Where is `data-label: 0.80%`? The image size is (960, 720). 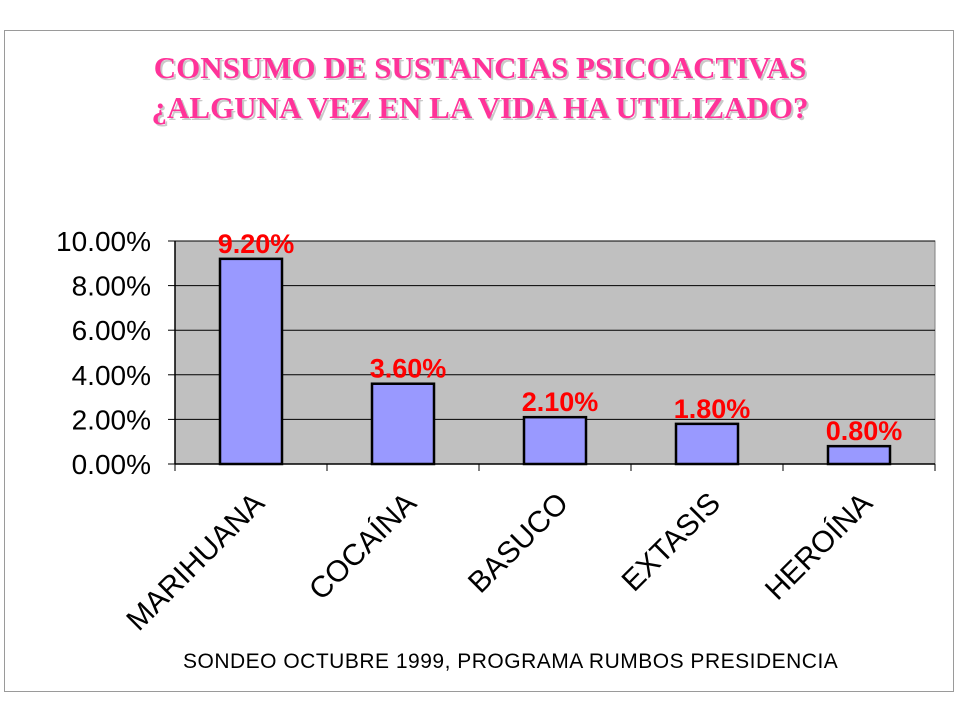 data-label: 0.80% is located at coordinates (864, 431).